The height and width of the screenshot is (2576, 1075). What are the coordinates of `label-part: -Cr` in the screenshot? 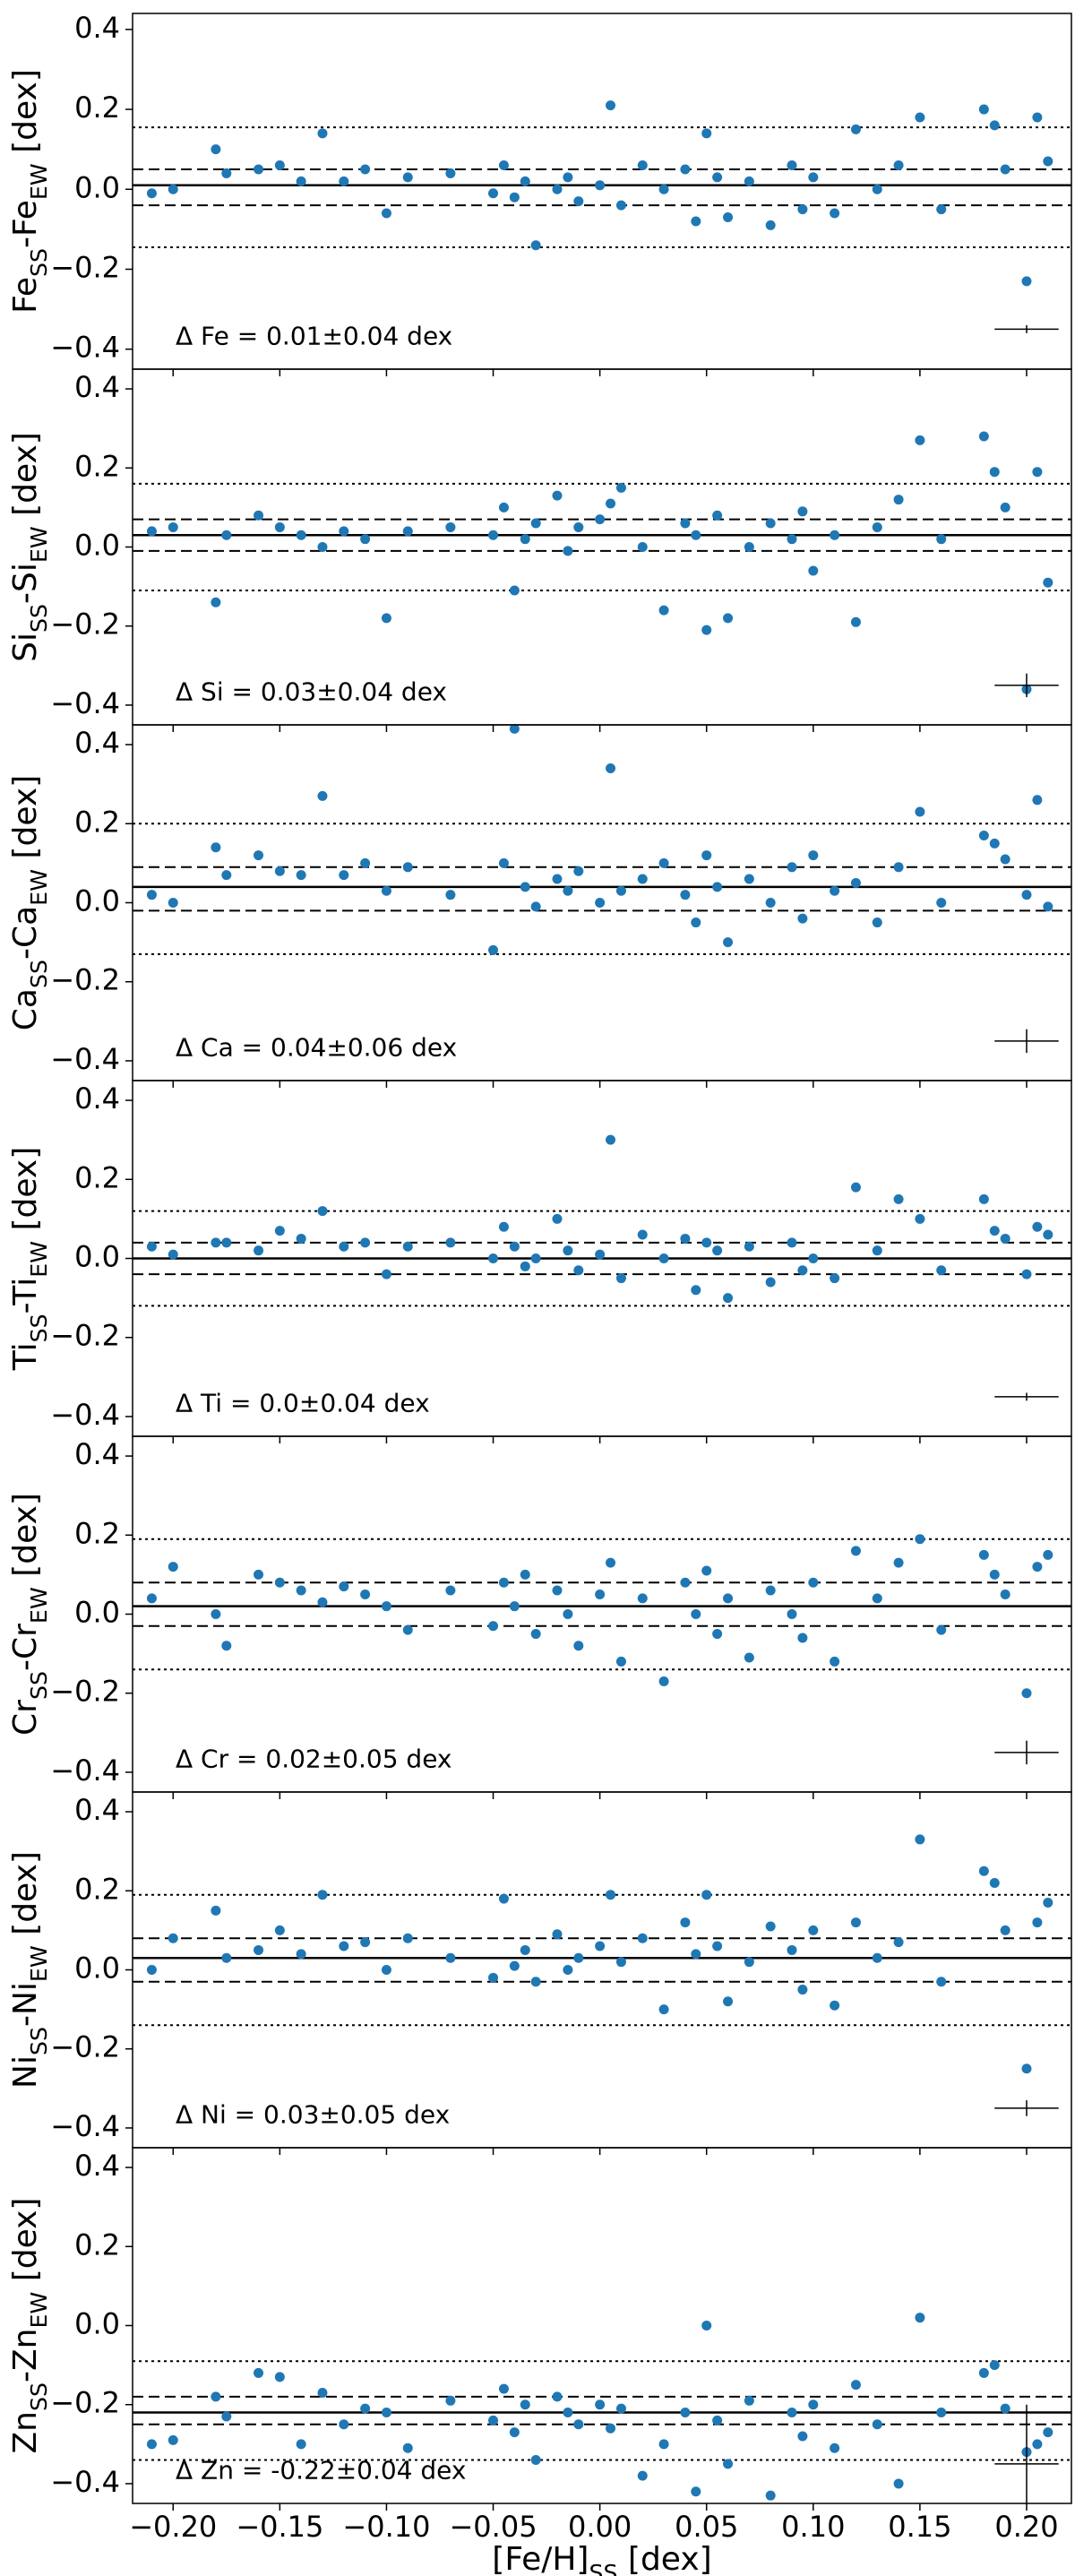 It's located at (26, 1648).